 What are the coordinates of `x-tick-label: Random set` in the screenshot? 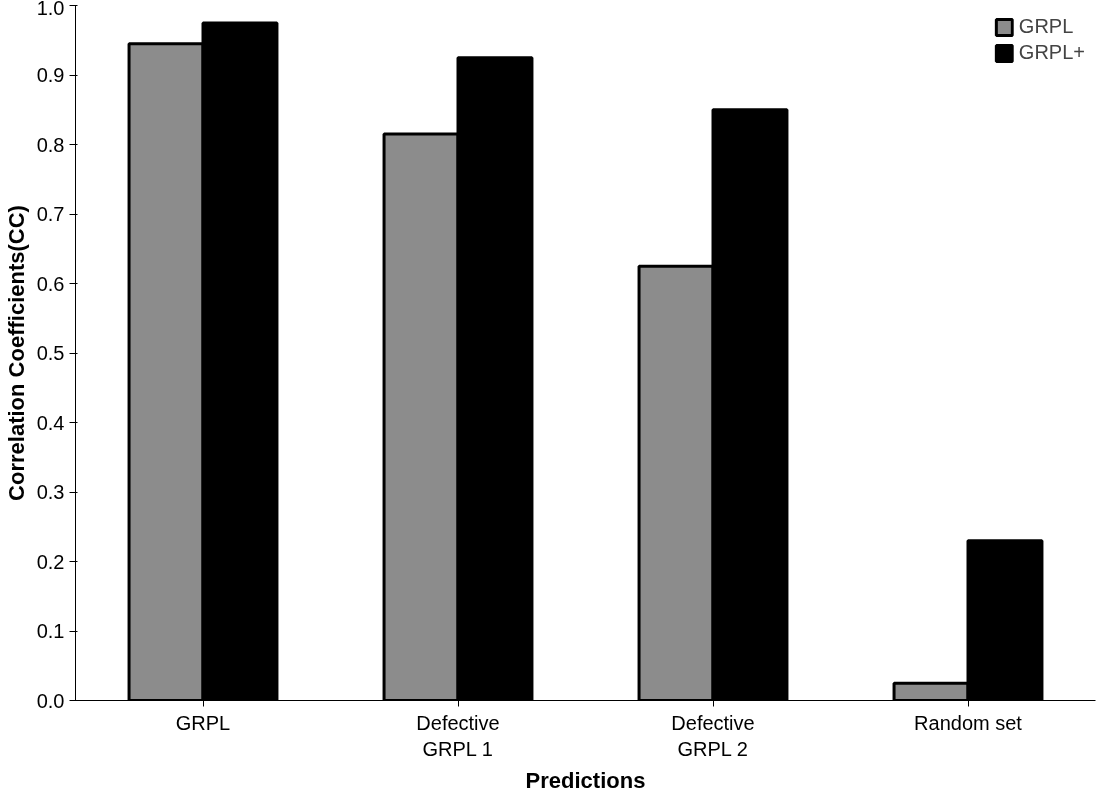 It's located at (968, 722).